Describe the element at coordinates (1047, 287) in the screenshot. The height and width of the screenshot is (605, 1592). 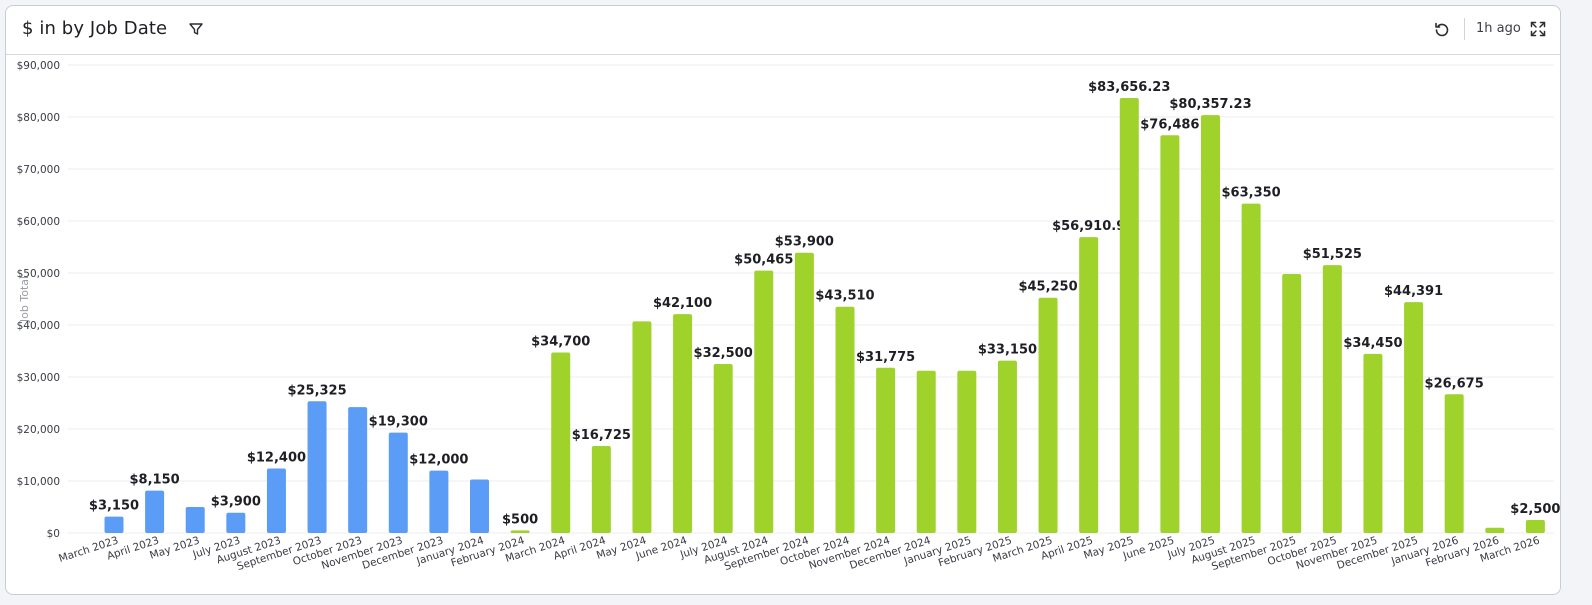
I see `data-label: $45,250` at that location.